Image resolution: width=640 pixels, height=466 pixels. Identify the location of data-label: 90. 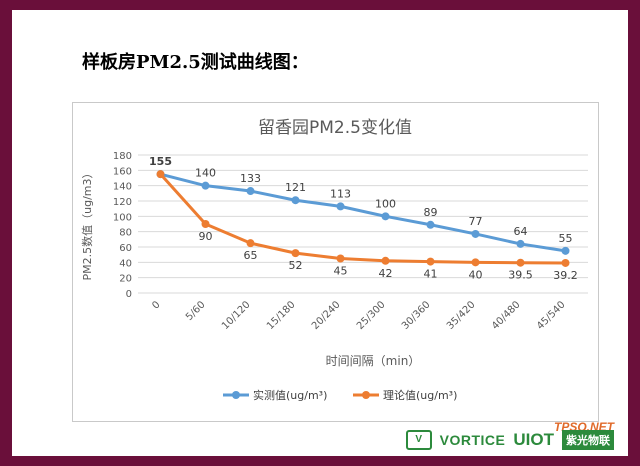
(206, 236).